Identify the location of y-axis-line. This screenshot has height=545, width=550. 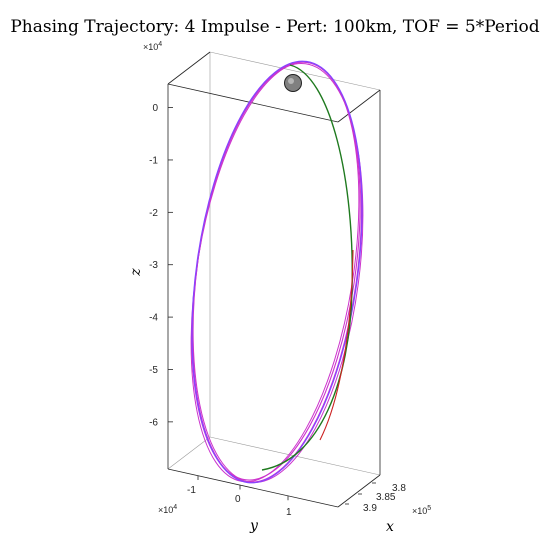
(253, 488).